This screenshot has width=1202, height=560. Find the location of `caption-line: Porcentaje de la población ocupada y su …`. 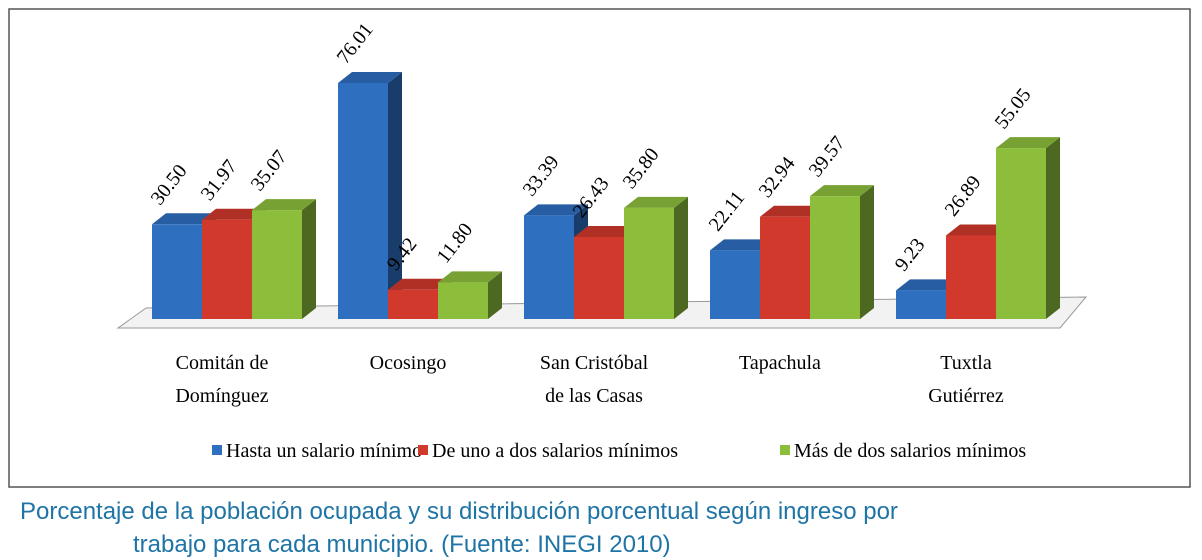

caption-line: Porcentaje de la población ocupada y su … is located at coordinates (459, 511).